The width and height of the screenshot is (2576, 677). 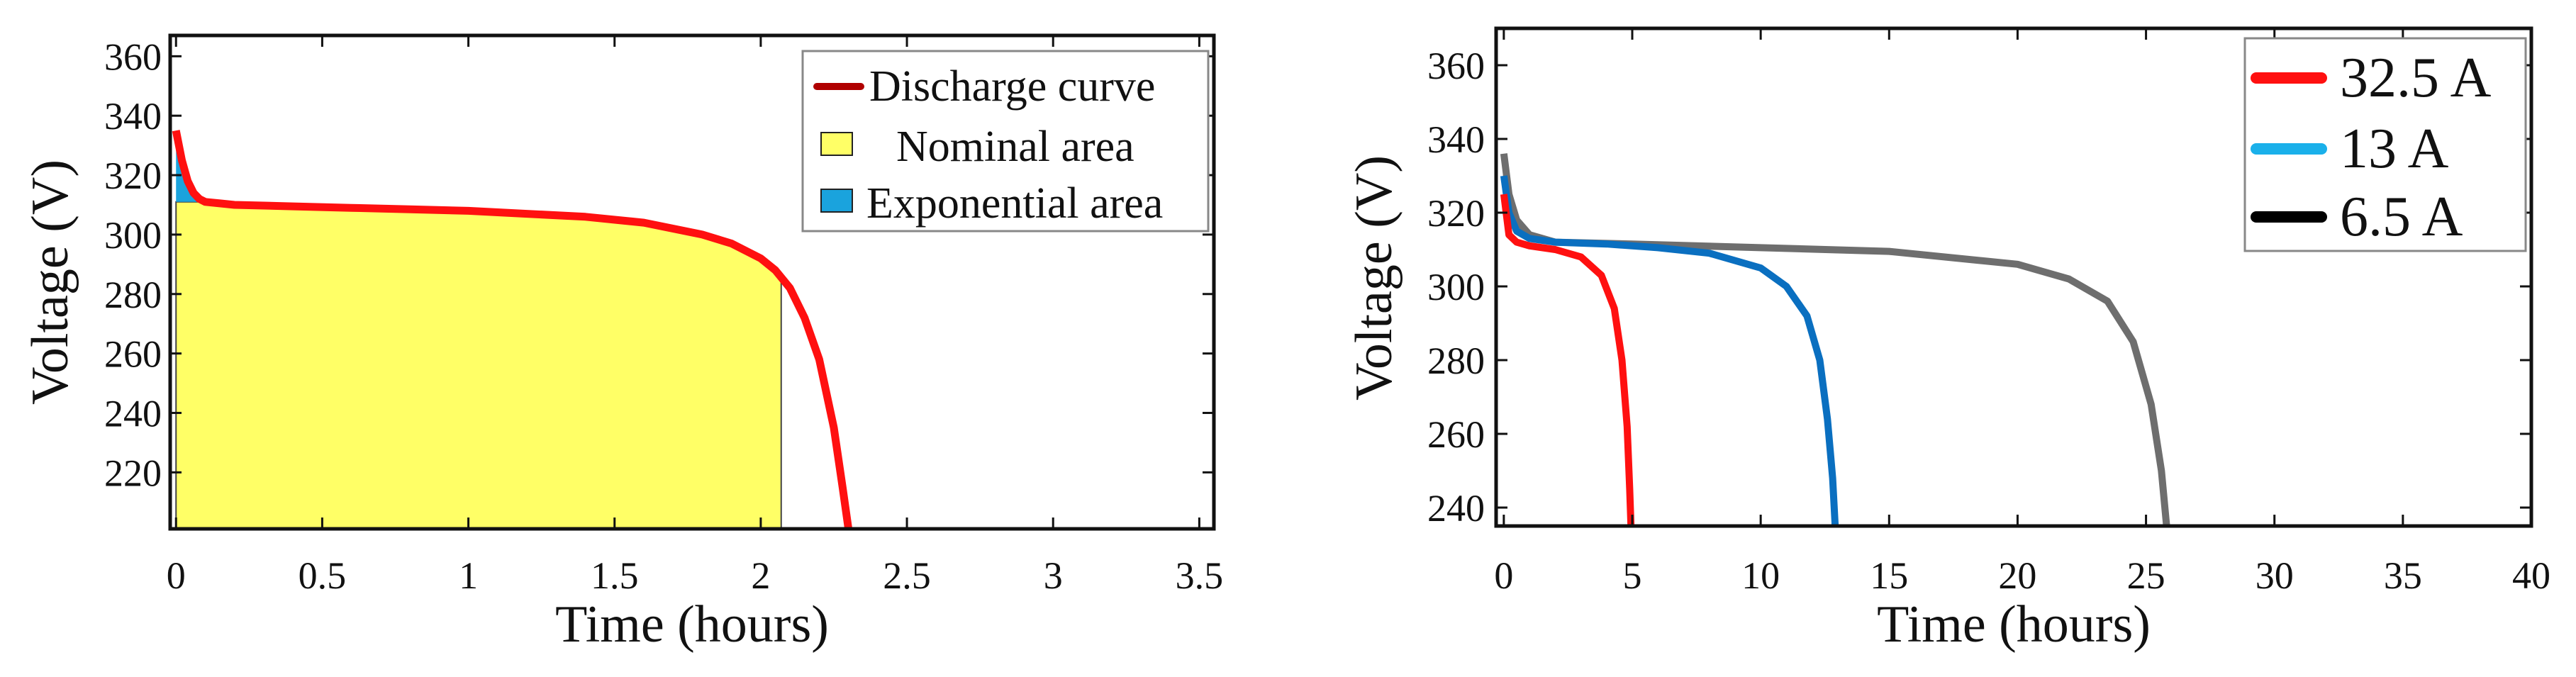 What do you see at coordinates (2416, 78) in the screenshot?
I see `legend-label-32-5-a: 32.5 A` at bounding box center [2416, 78].